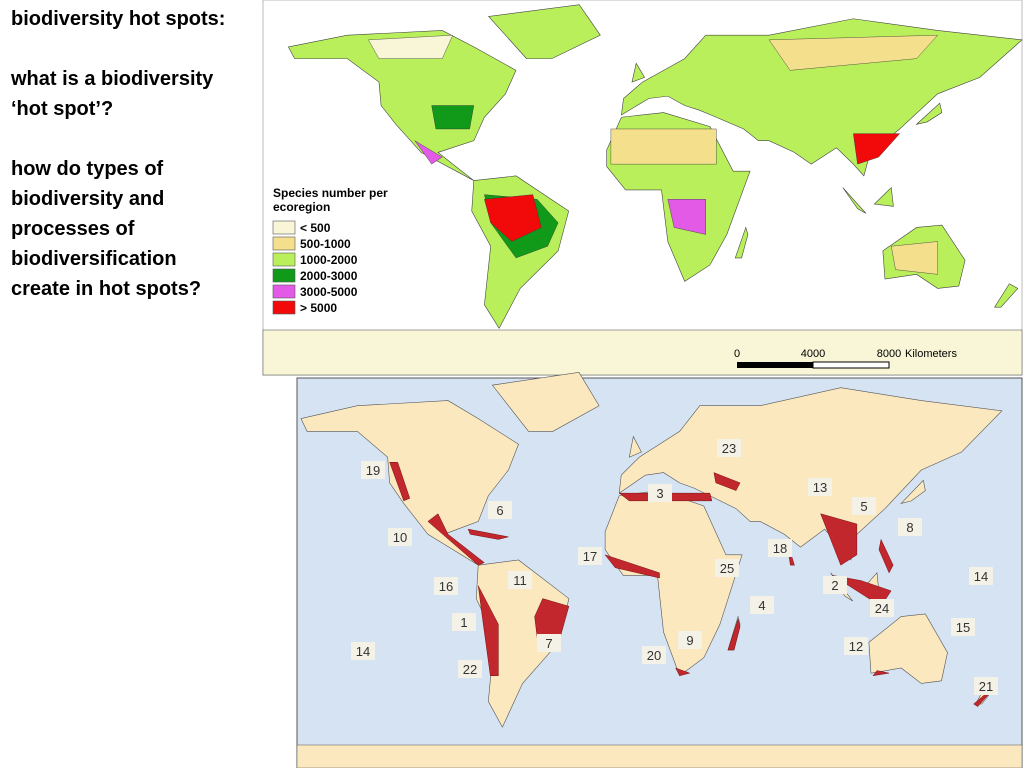 Image resolution: width=1024 pixels, height=768 pixels. I want to click on legend-label: 3000-5000, so click(329, 292).